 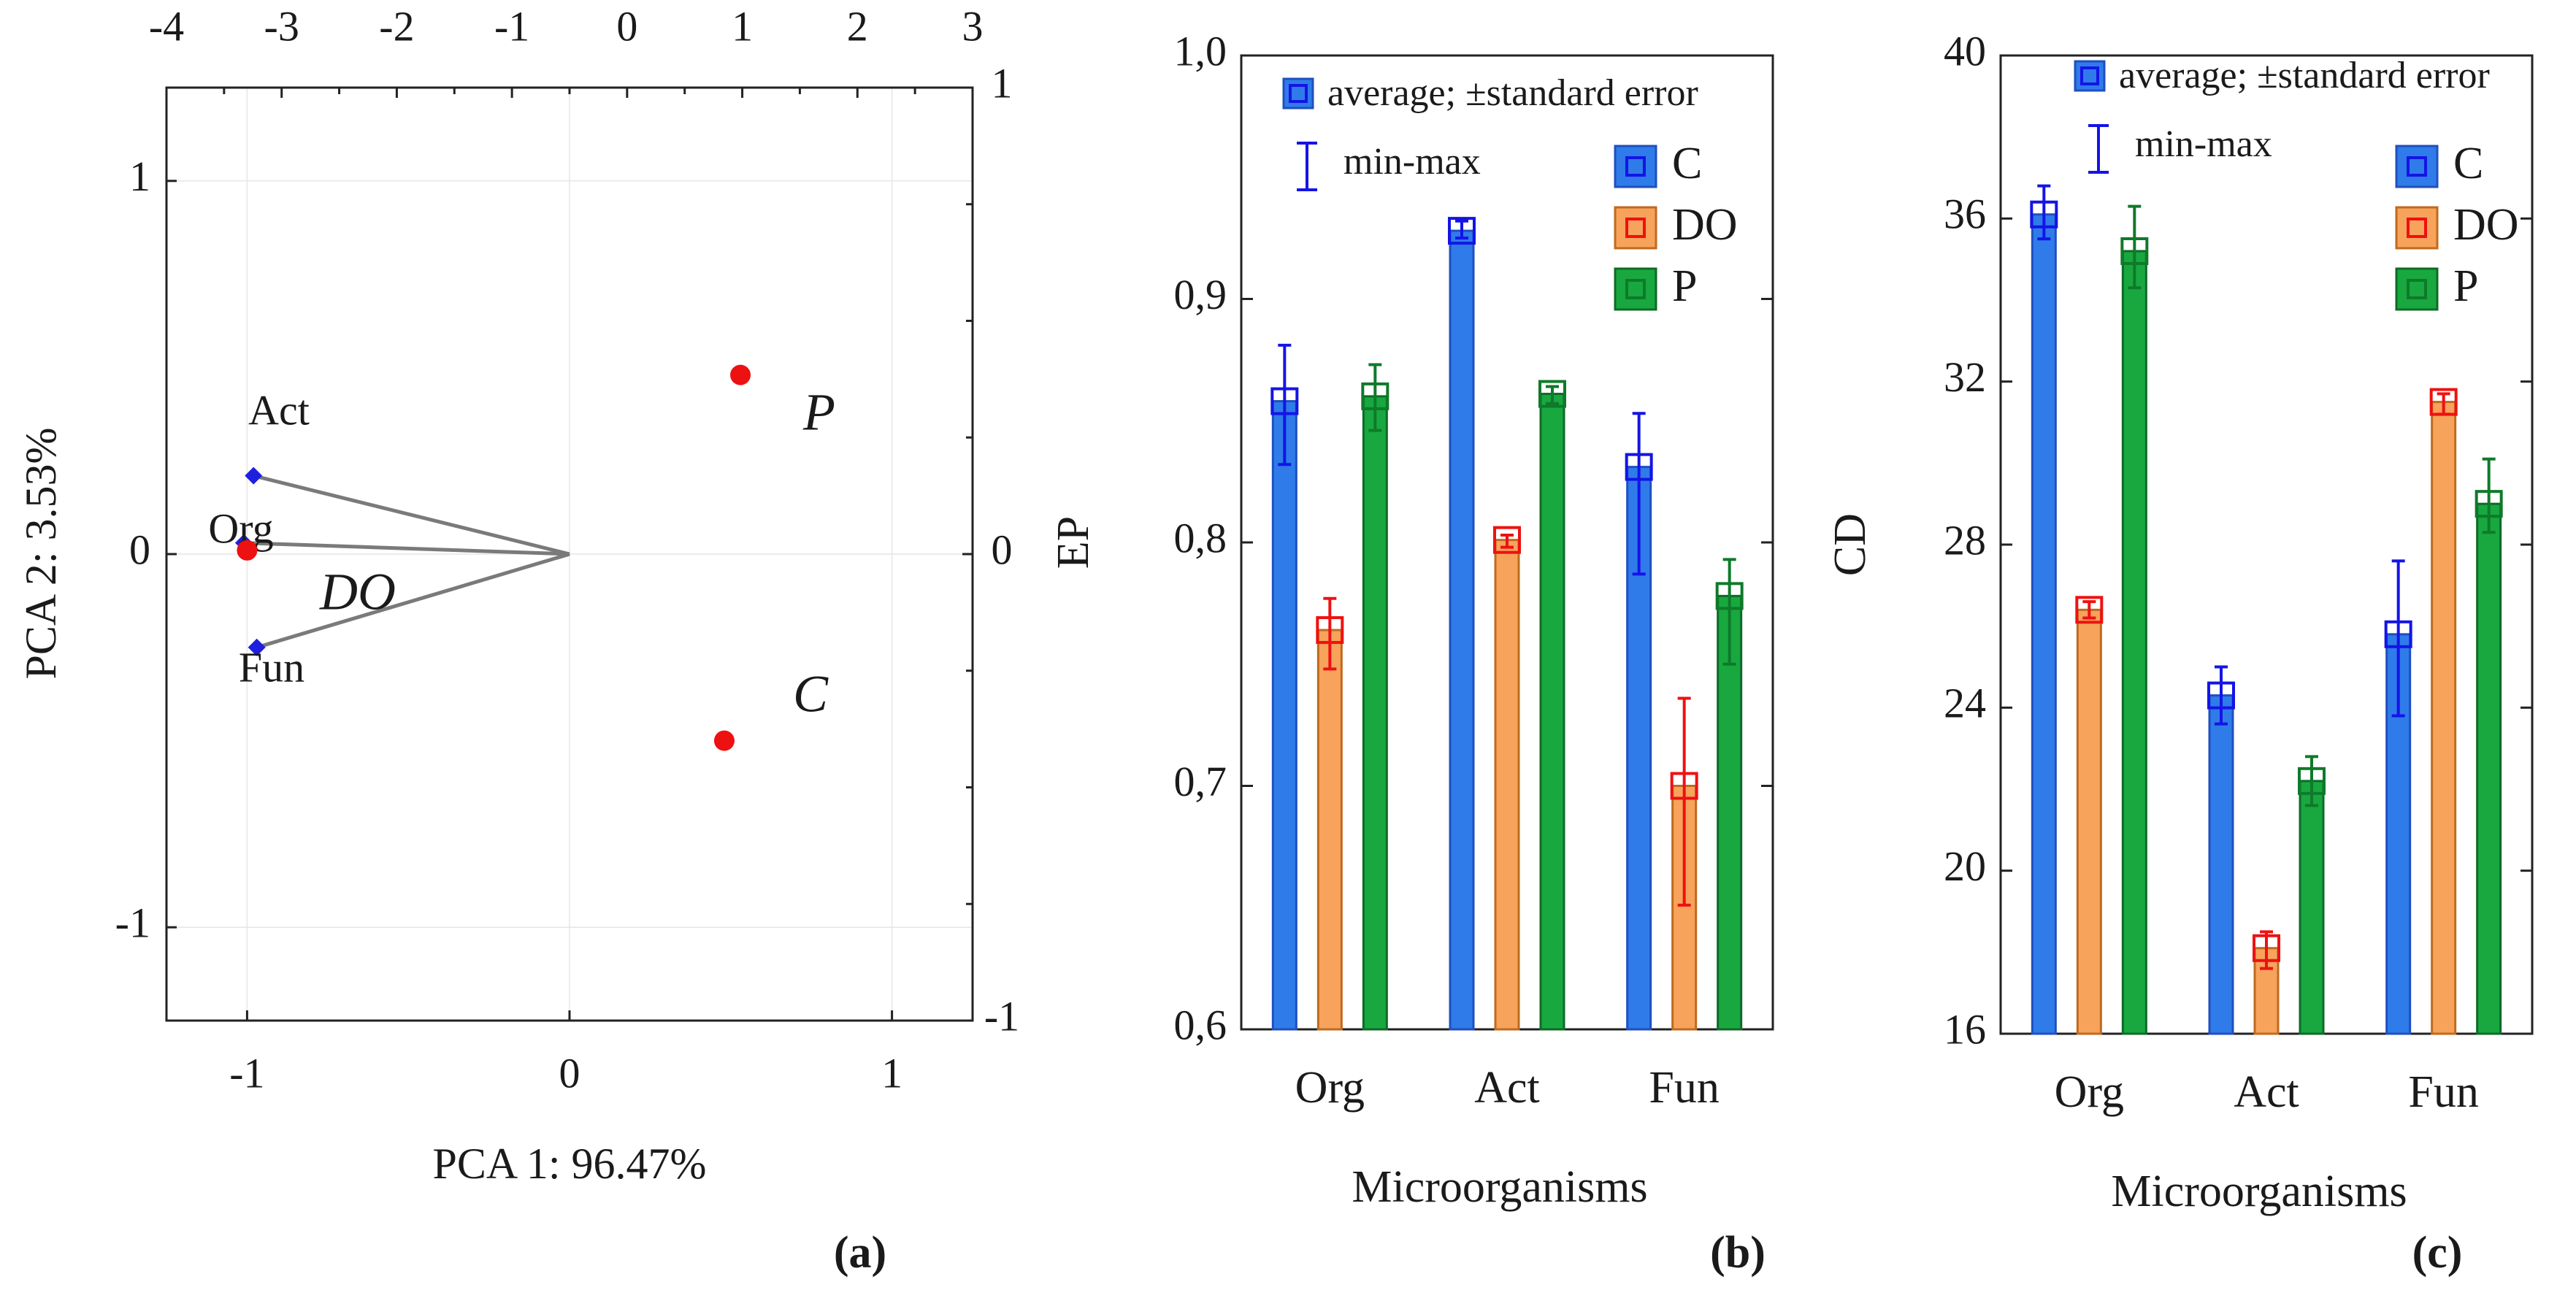 What do you see at coordinates (166, 26) in the screenshot?
I see `top-tick-label: -4` at bounding box center [166, 26].